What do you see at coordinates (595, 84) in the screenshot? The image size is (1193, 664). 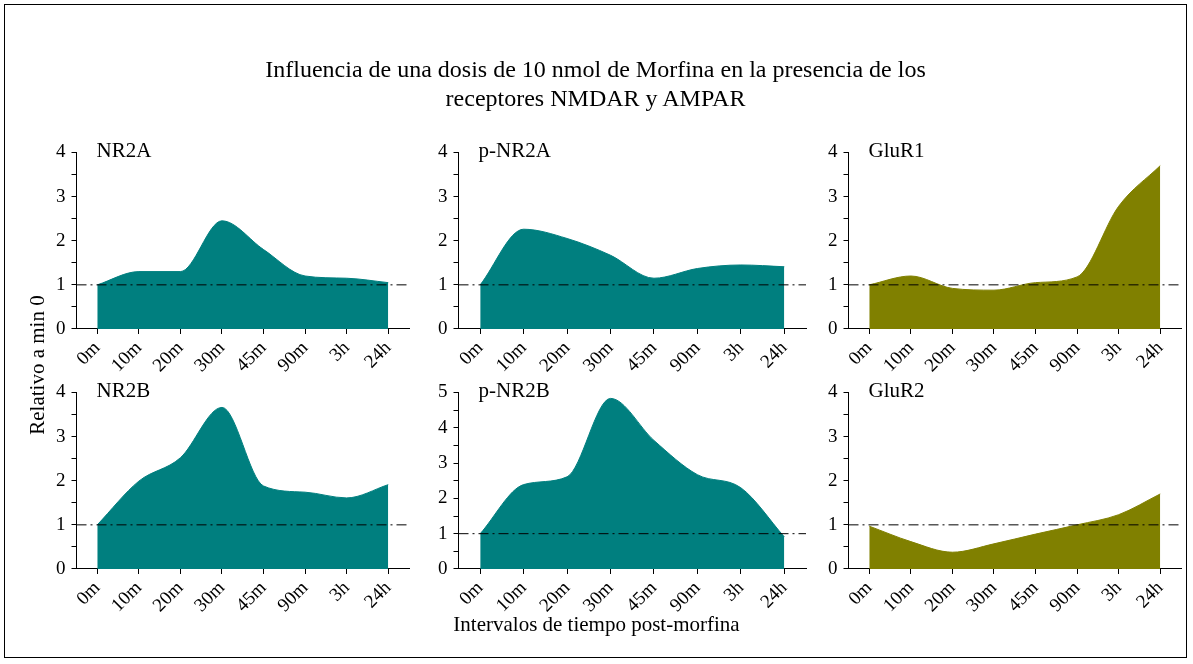 I see `text: Influencia de una dosis de 10 nmol de Morfina en la presencia de los receptores NMDAR y AMPAR` at bounding box center [595, 84].